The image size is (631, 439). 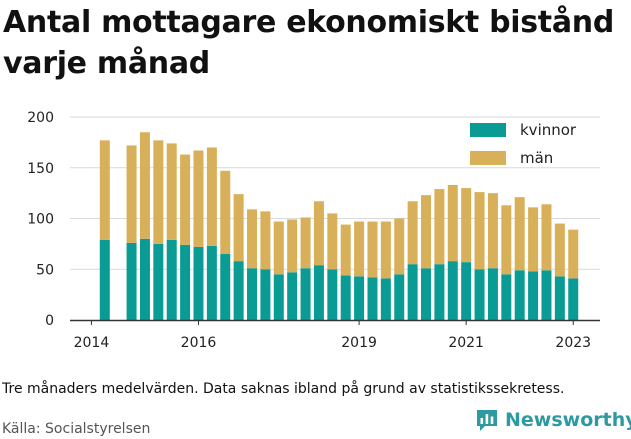 What do you see at coordinates (92, 343) in the screenshot?
I see `x-tick-label: 2014` at bounding box center [92, 343].